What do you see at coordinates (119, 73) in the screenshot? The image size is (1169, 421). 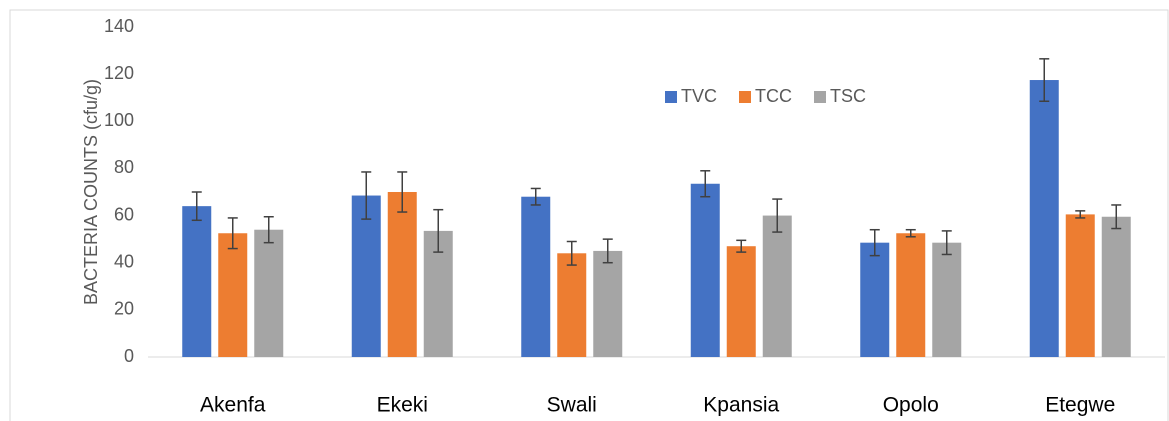 I see `y-tick-label: 120` at bounding box center [119, 73].